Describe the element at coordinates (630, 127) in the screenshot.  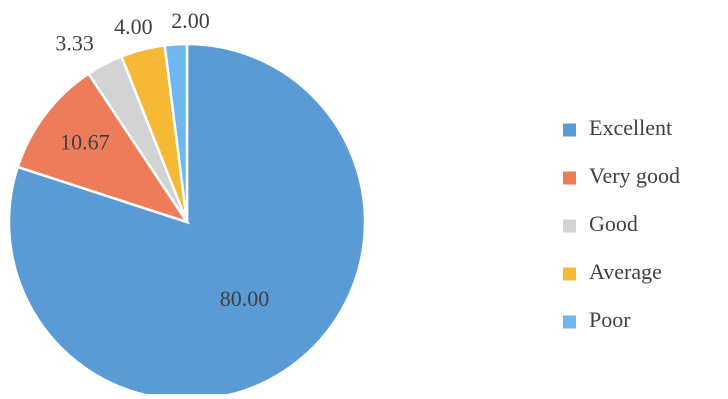
I see `legend-label-excellent: Excellent` at that location.